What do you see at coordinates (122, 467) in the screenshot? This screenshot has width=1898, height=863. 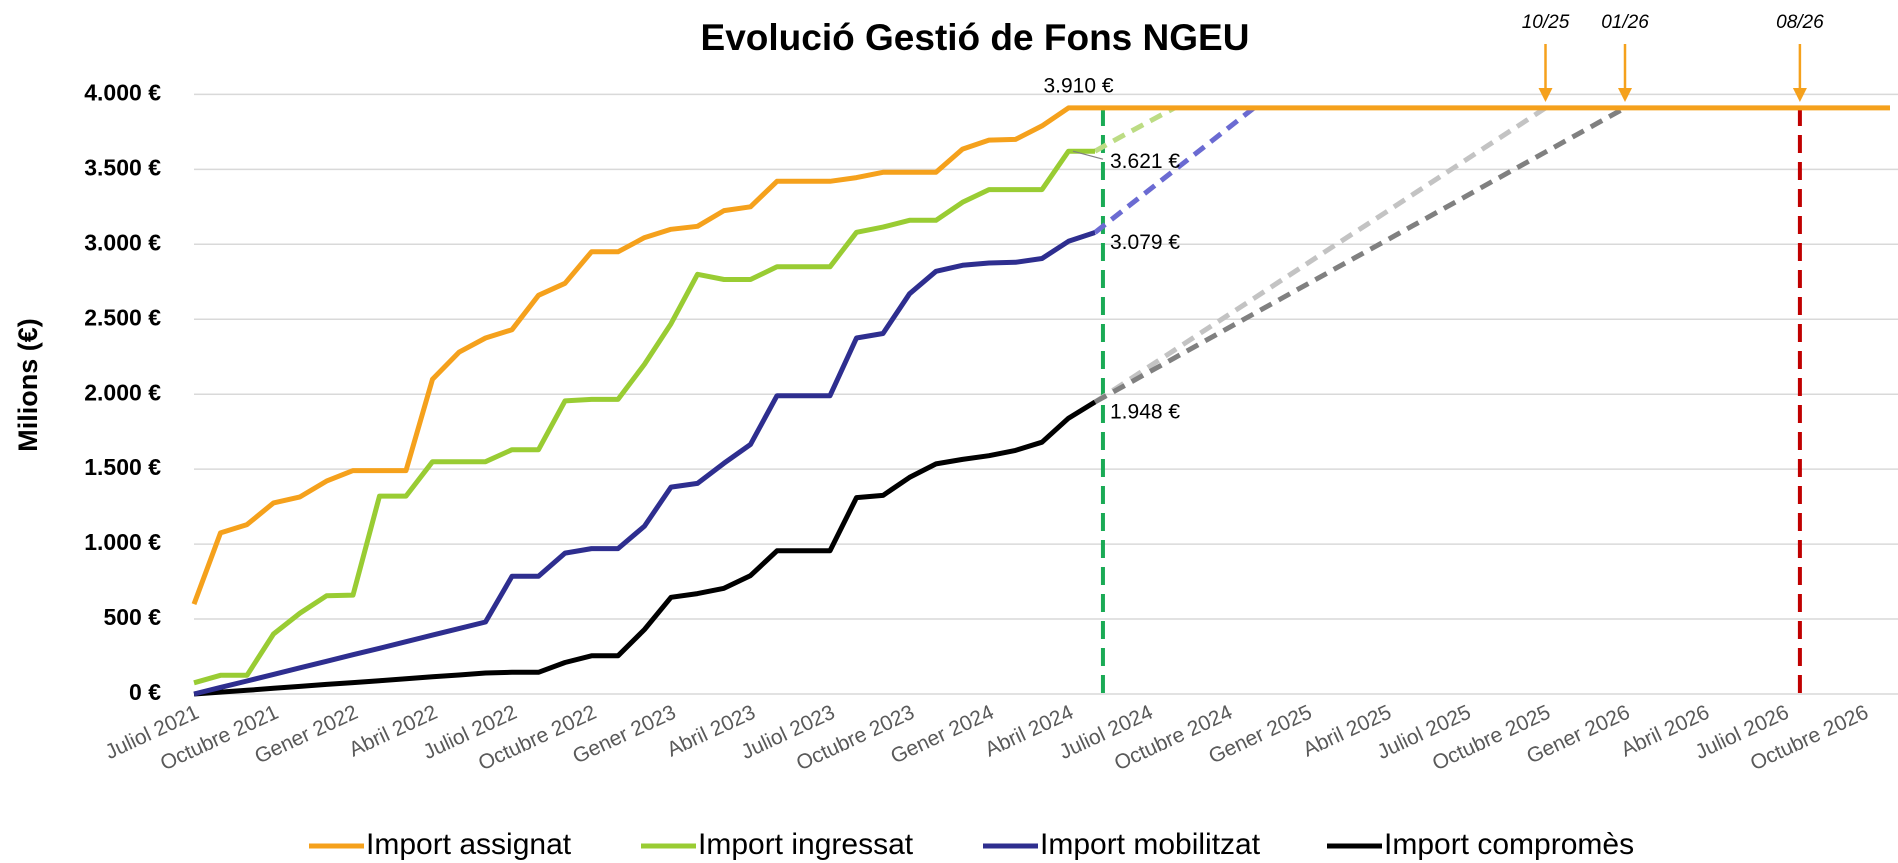 I see `y-tick-label: 1.500 €` at bounding box center [122, 467].